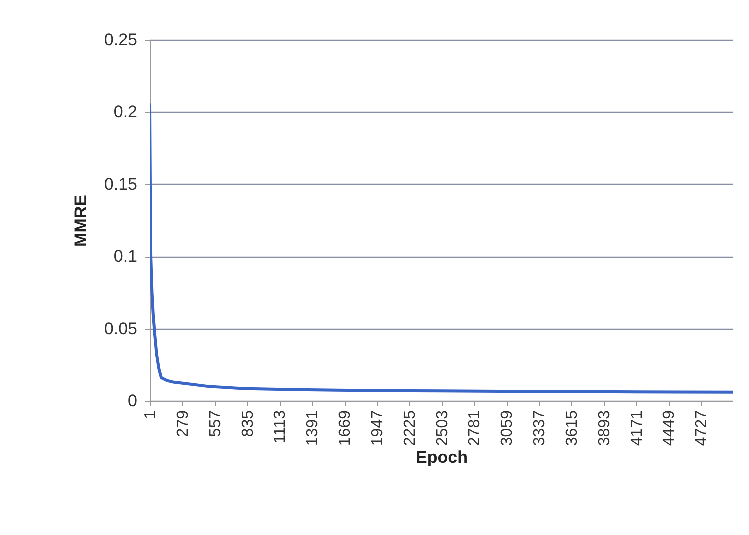  What do you see at coordinates (281, 427) in the screenshot?
I see `x-tick-label: 1113` at bounding box center [281, 427].